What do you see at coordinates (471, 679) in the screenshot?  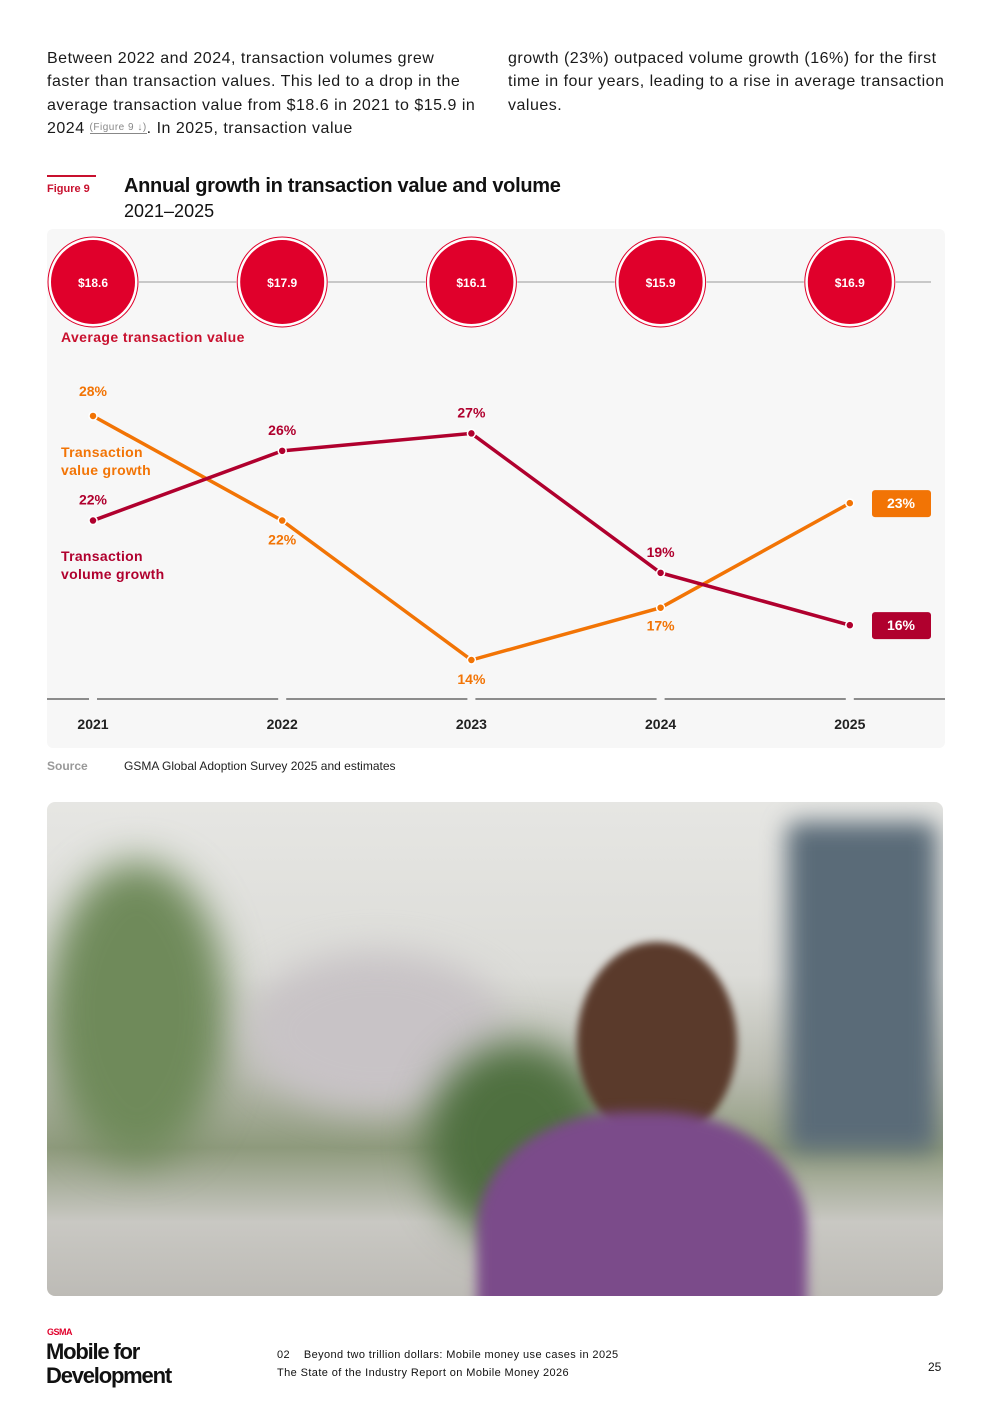 I see `data-label: 14%` at bounding box center [471, 679].